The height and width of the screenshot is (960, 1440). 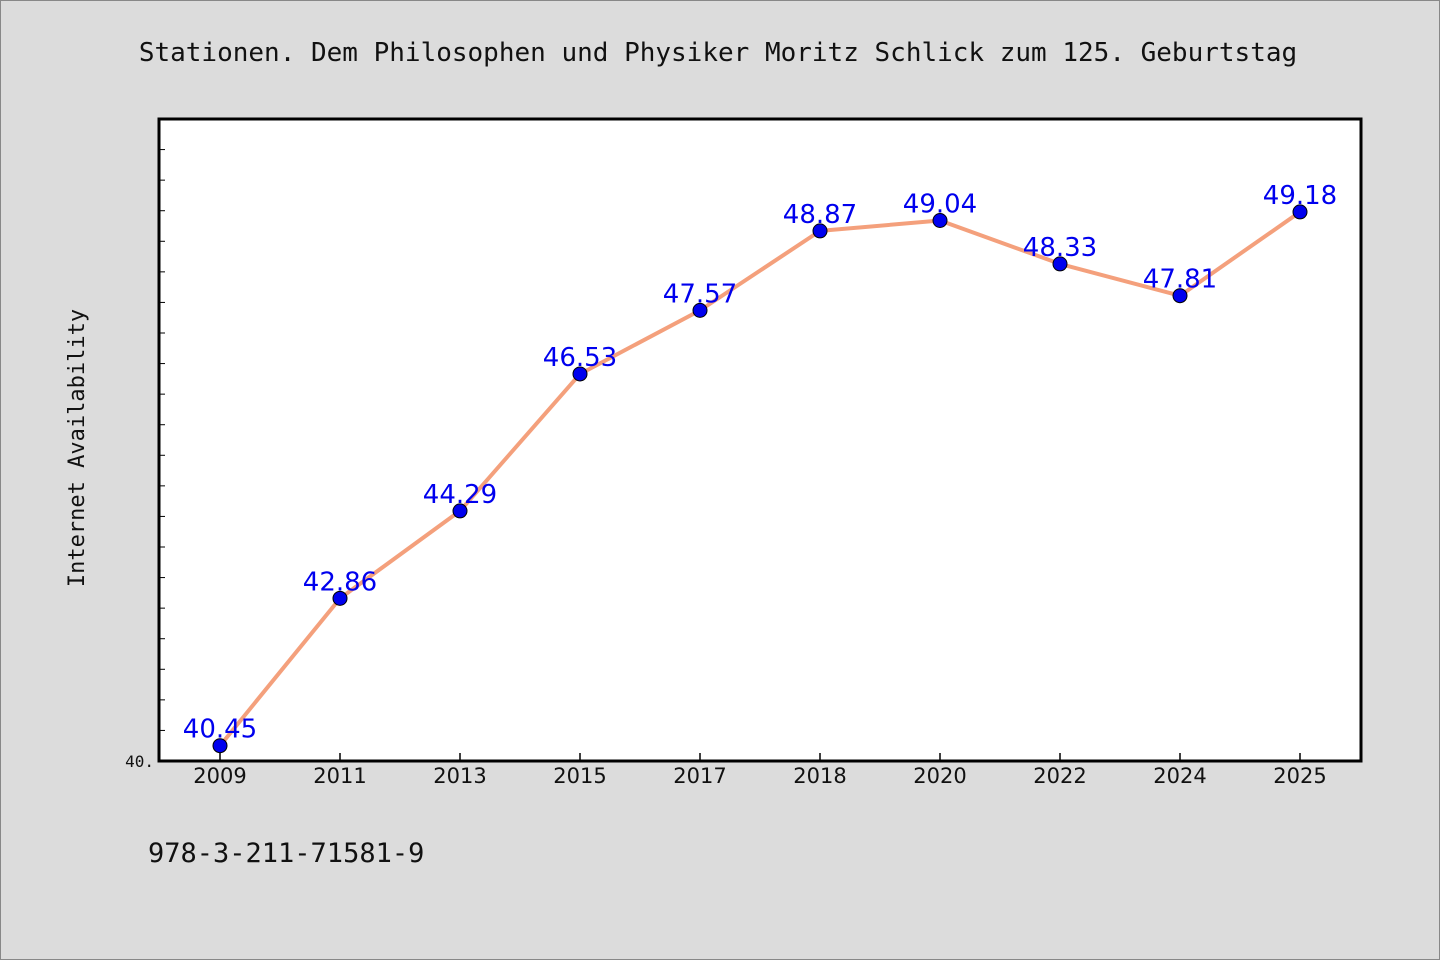 I want to click on y-axis-ticks, so click(x=162, y=440).